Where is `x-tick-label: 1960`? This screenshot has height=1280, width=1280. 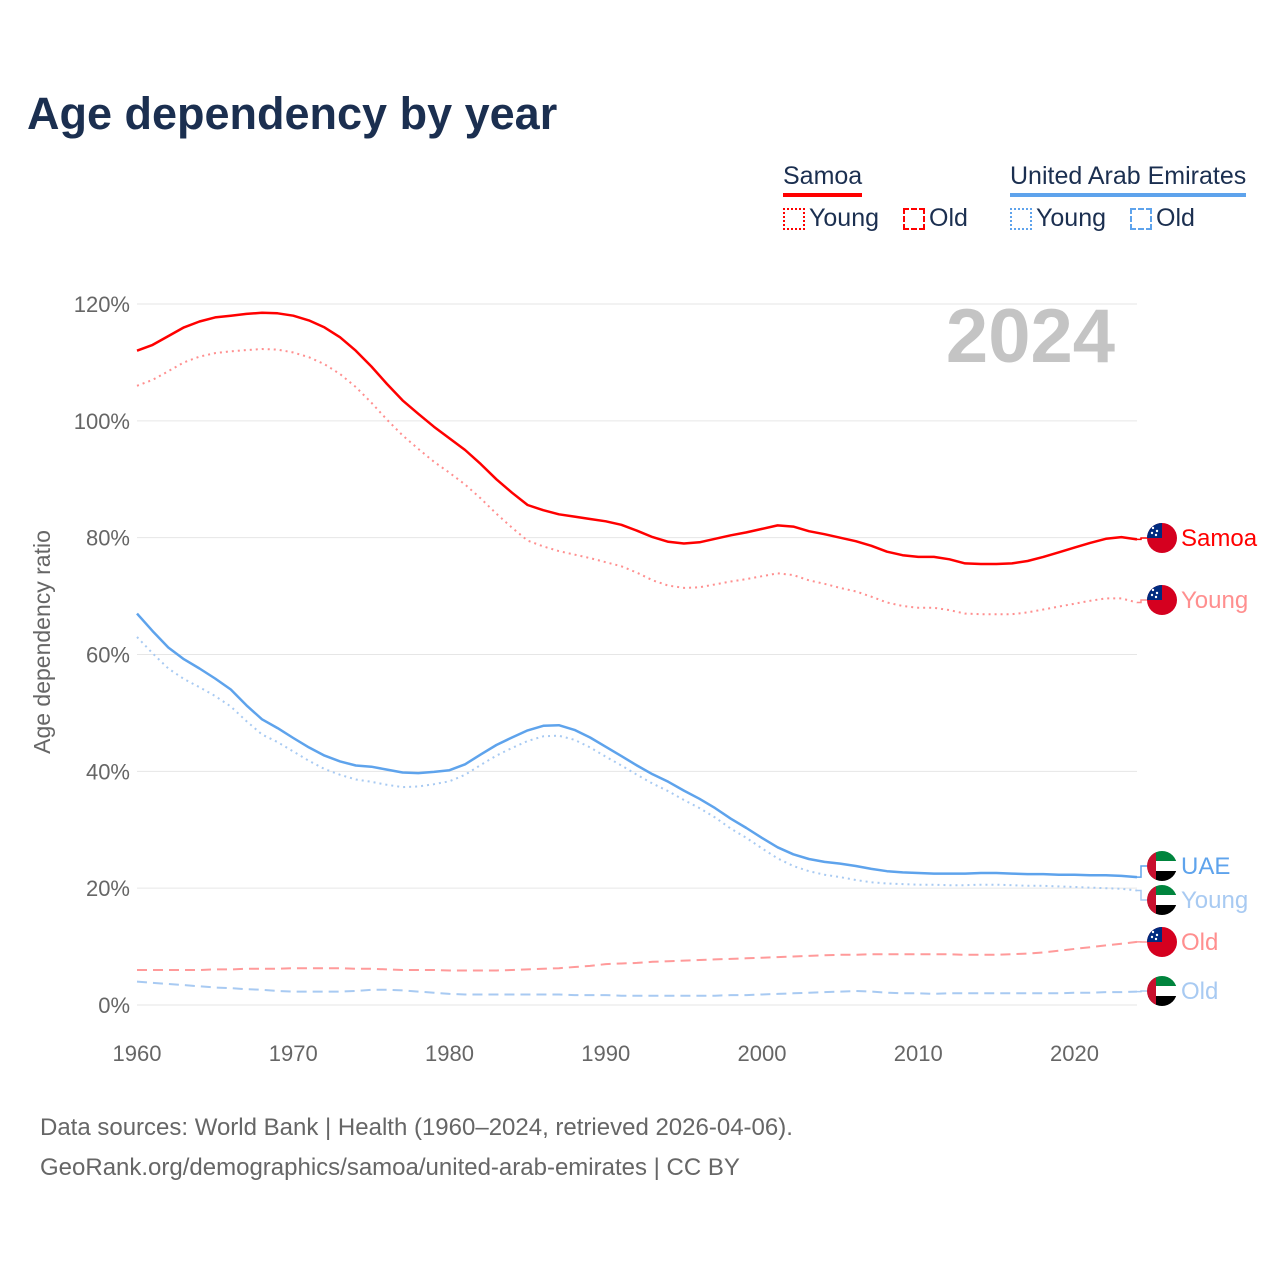 x-tick-label: 1960 is located at coordinates (137, 1053).